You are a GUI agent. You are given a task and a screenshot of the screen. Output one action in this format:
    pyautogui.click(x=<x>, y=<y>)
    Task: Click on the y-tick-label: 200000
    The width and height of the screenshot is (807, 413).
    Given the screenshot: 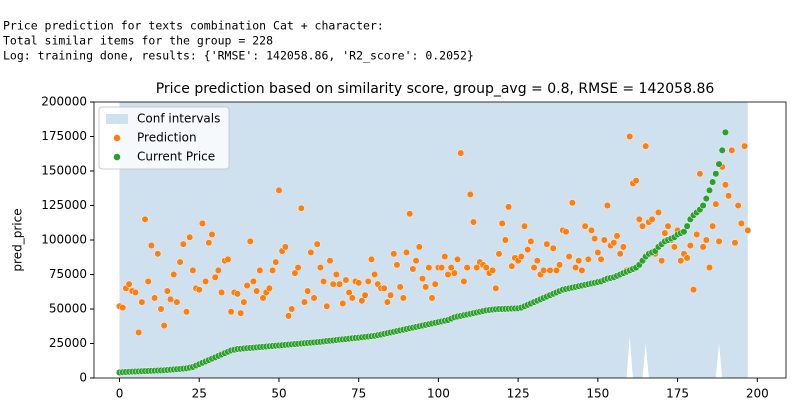 What is the action you would take?
    pyautogui.click(x=64, y=102)
    